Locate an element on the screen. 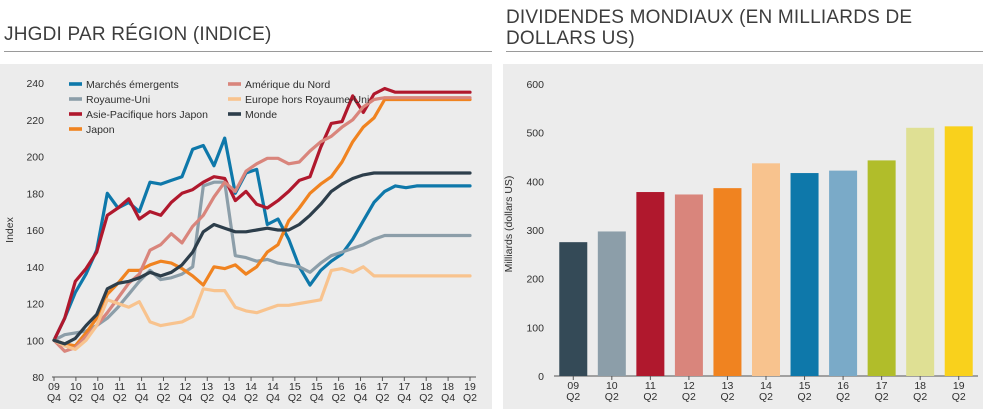  legend-label: Monde is located at coordinates (261, 115).